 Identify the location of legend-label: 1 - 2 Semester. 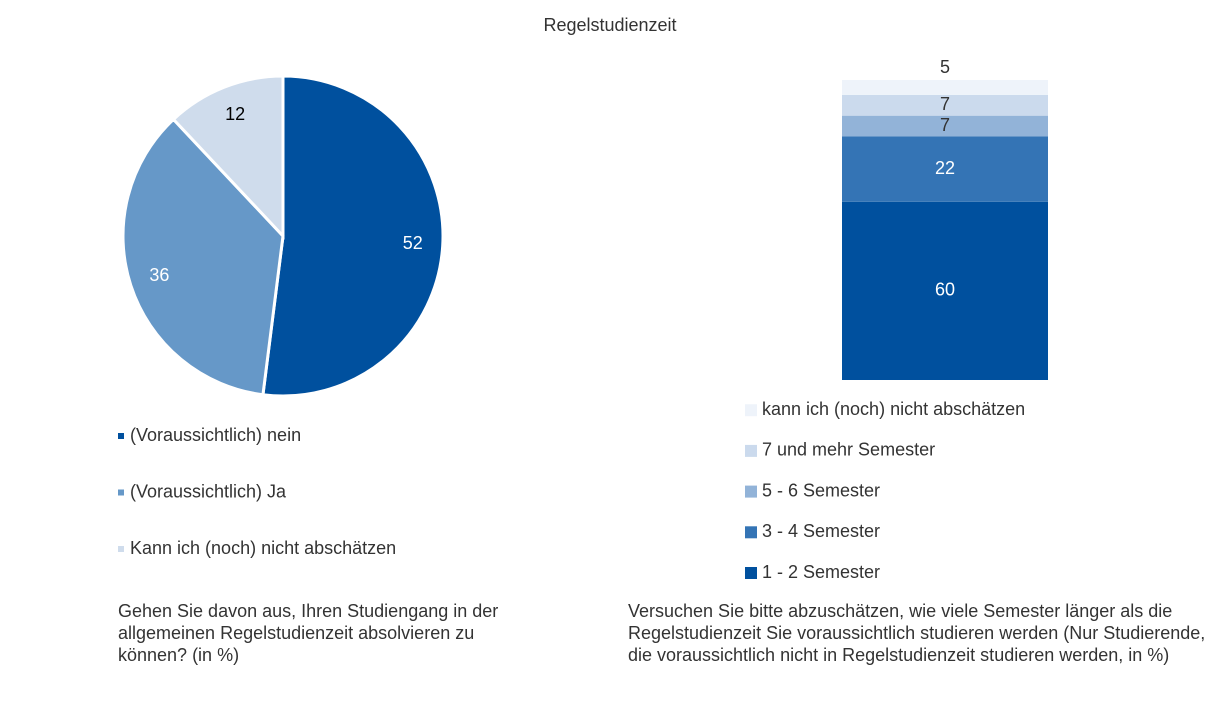
(821, 572).